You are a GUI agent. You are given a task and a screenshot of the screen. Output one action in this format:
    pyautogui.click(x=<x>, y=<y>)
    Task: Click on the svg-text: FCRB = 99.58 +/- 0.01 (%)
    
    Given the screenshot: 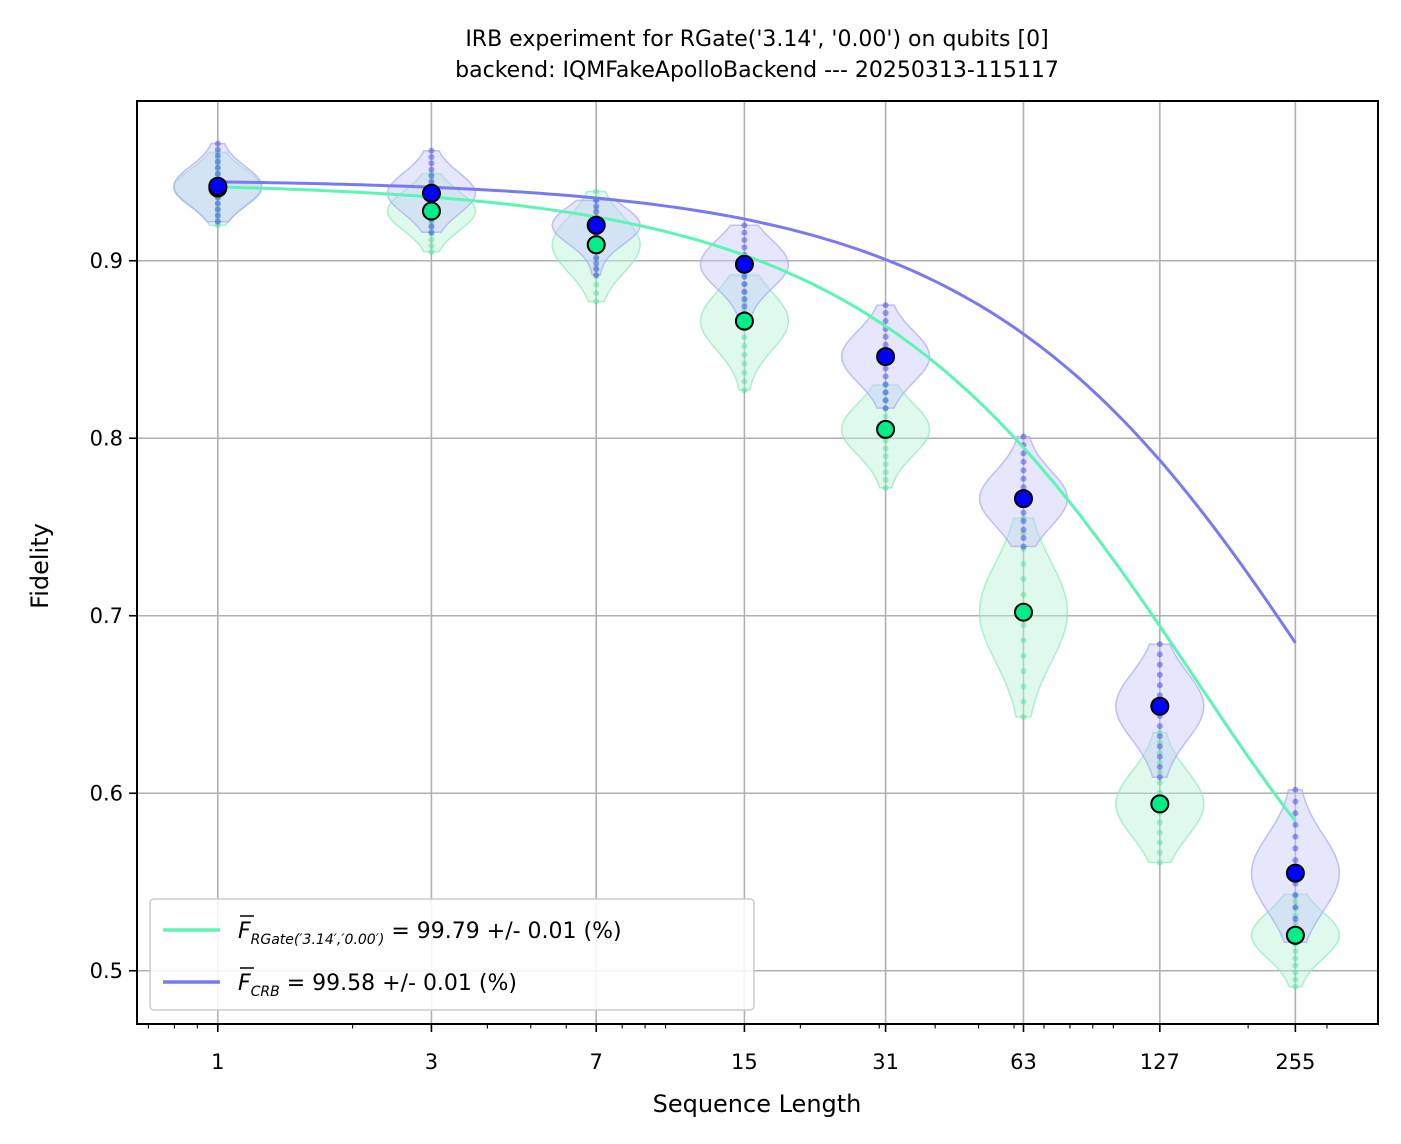 What is the action you would take?
    pyautogui.click(x=377, y=985)
    